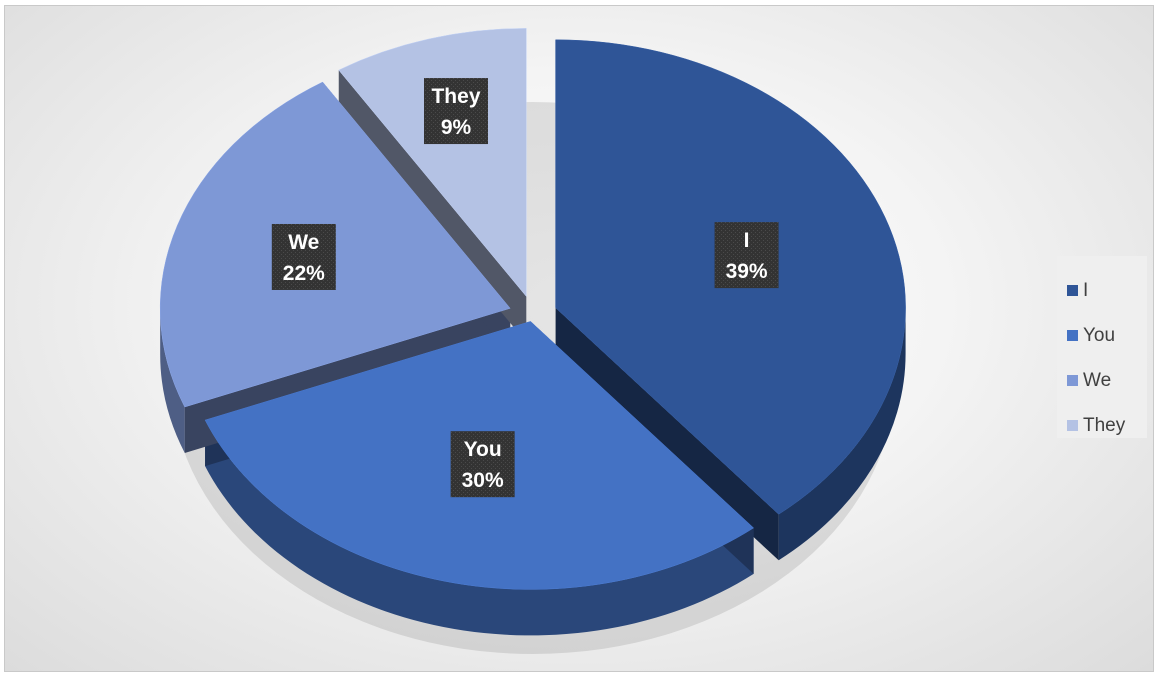 The height and width of the screenshot is (677, 1160). What do you see at coordinates (1099, 335) in the screenshot?
I see `legend-label-you: You` at bounding box center [1099, 335].